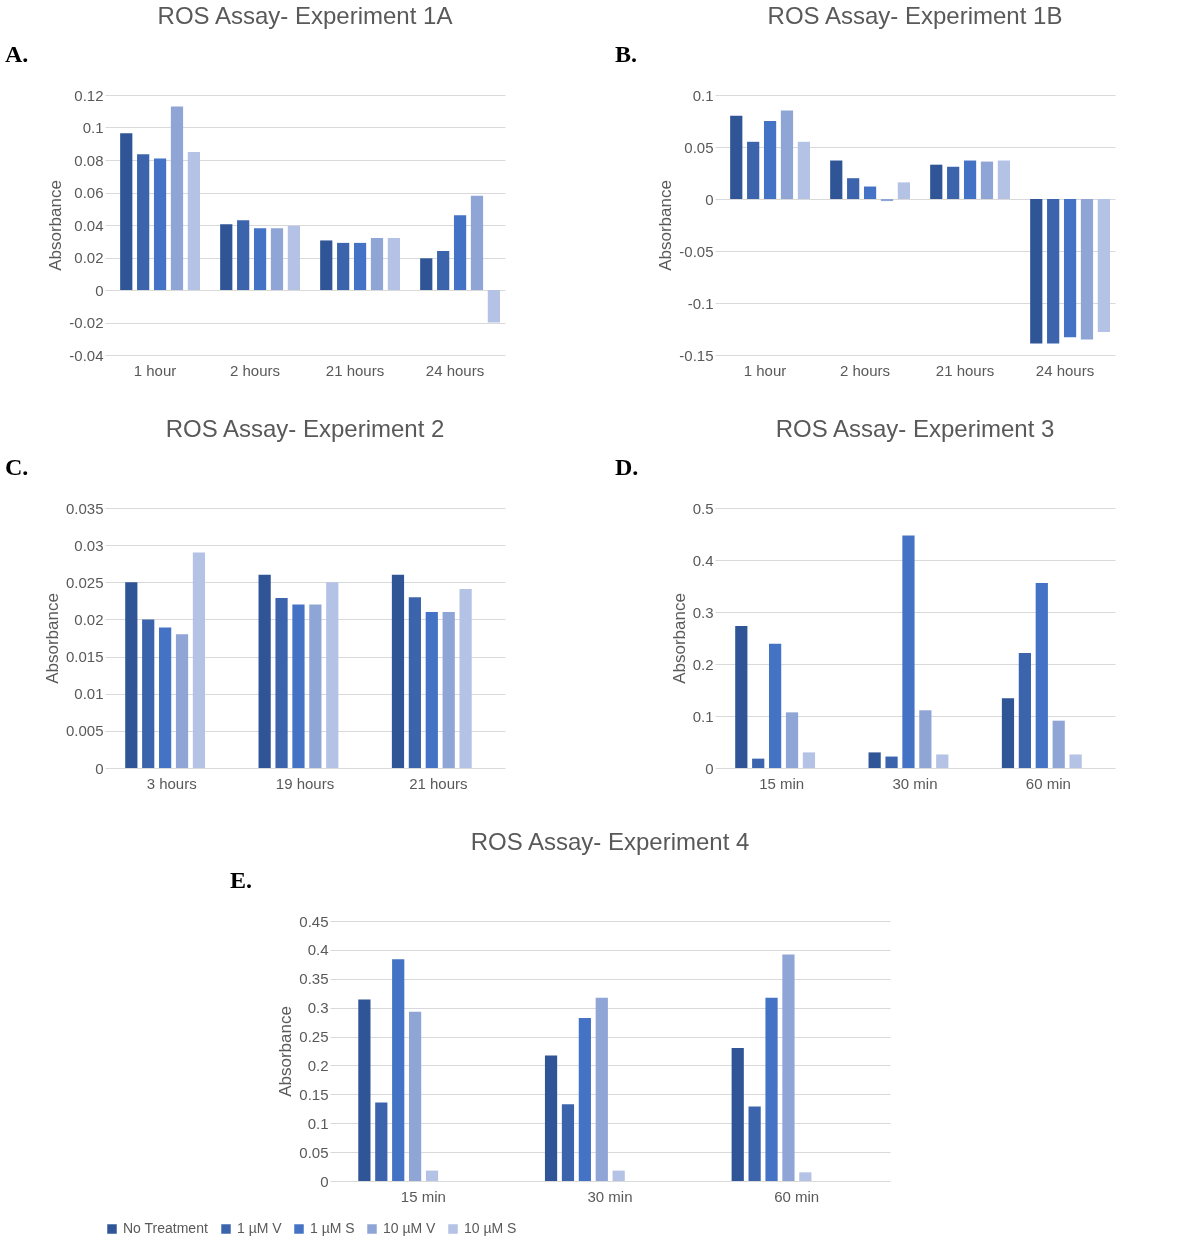  Describe the element at coordinates (89, 257) in the screenshot. I see `y-tick-label: 0.02` at that location.